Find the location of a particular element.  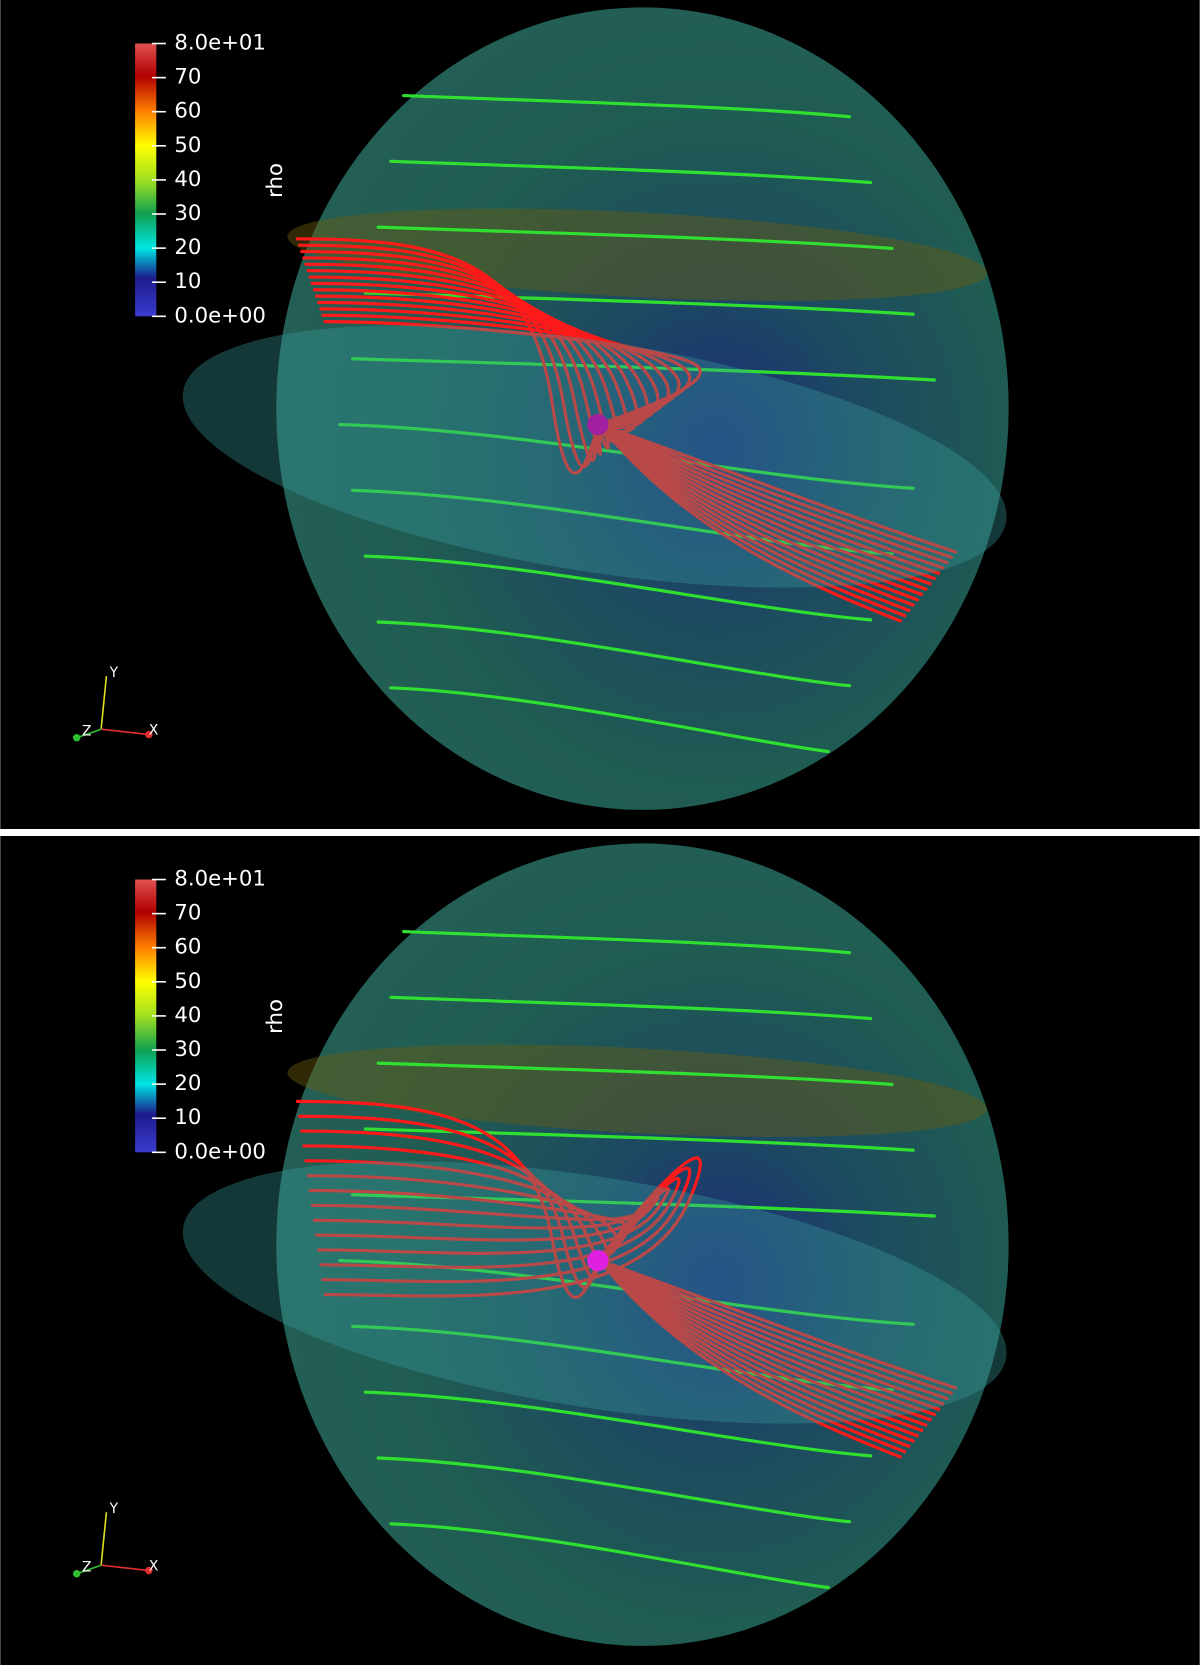

colorbar-label: 8.0e+01 is located at coordinates (220, 43).